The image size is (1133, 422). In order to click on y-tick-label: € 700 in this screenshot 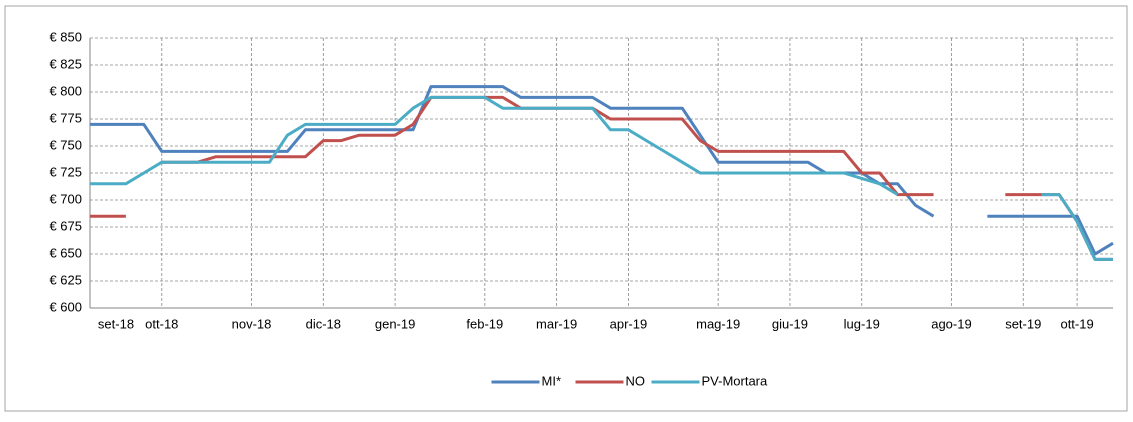, I will do `click(65, 198)`.